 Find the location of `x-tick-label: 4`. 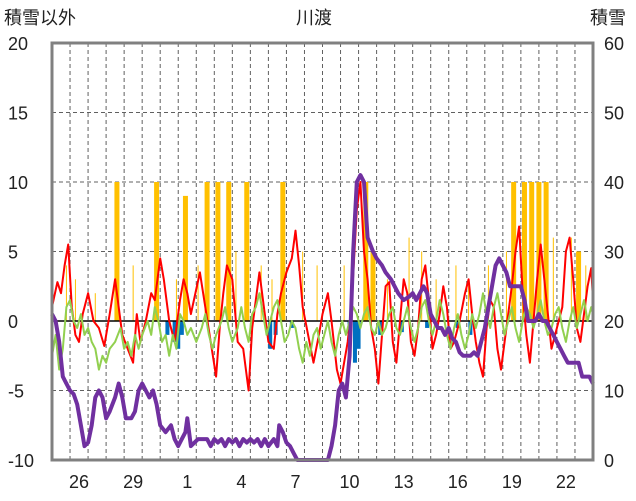

x-tick-label: 4 is located at coordinates (241, 482).